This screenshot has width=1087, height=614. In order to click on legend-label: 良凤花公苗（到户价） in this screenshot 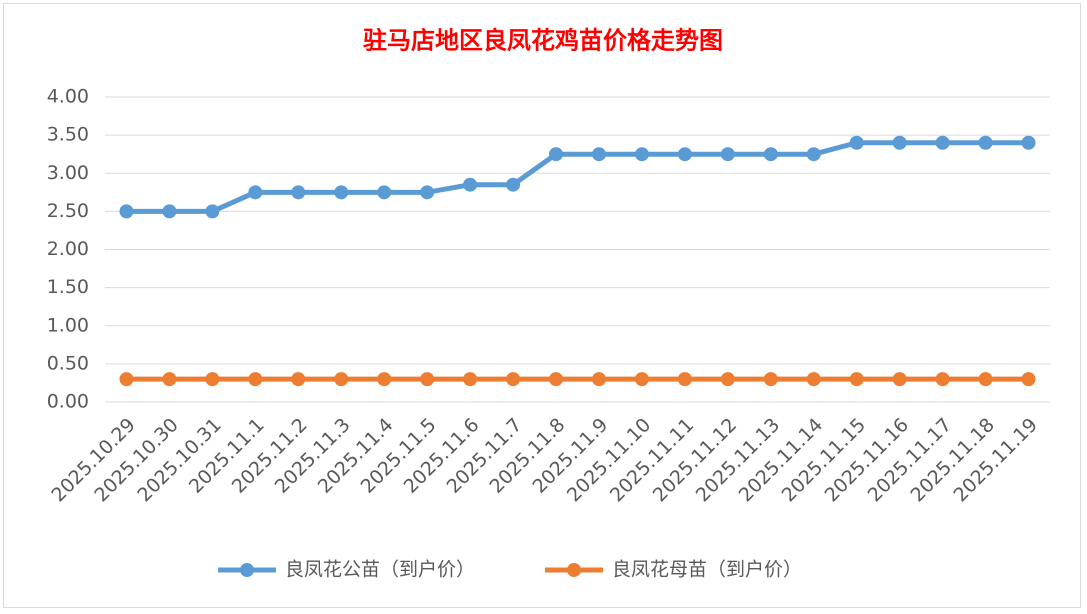, I will do `click(380, 570)`.